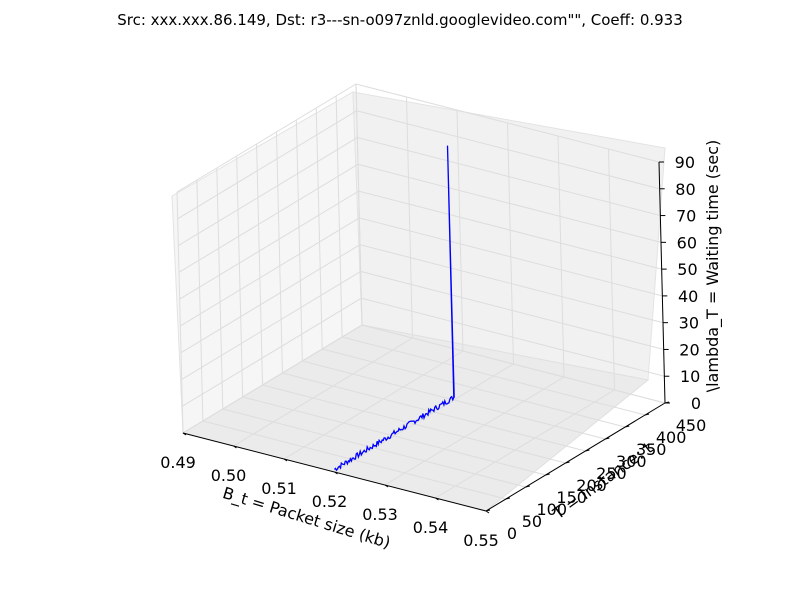 This screenshot has height=600, width=800. I want to click on y-tick-label: 450, so click(691, 425).